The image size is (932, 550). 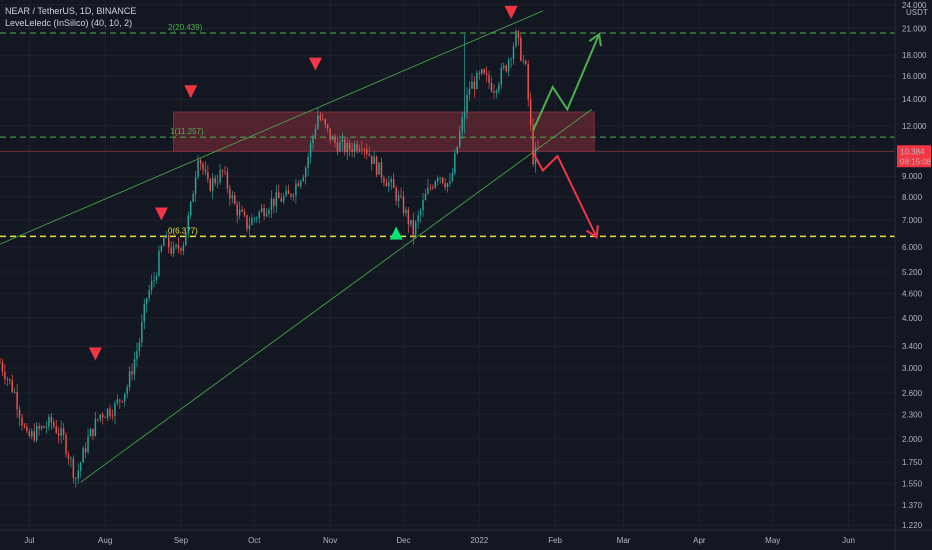 I want to click on price-axis-label: 6.000, so click(x=912, y=247).